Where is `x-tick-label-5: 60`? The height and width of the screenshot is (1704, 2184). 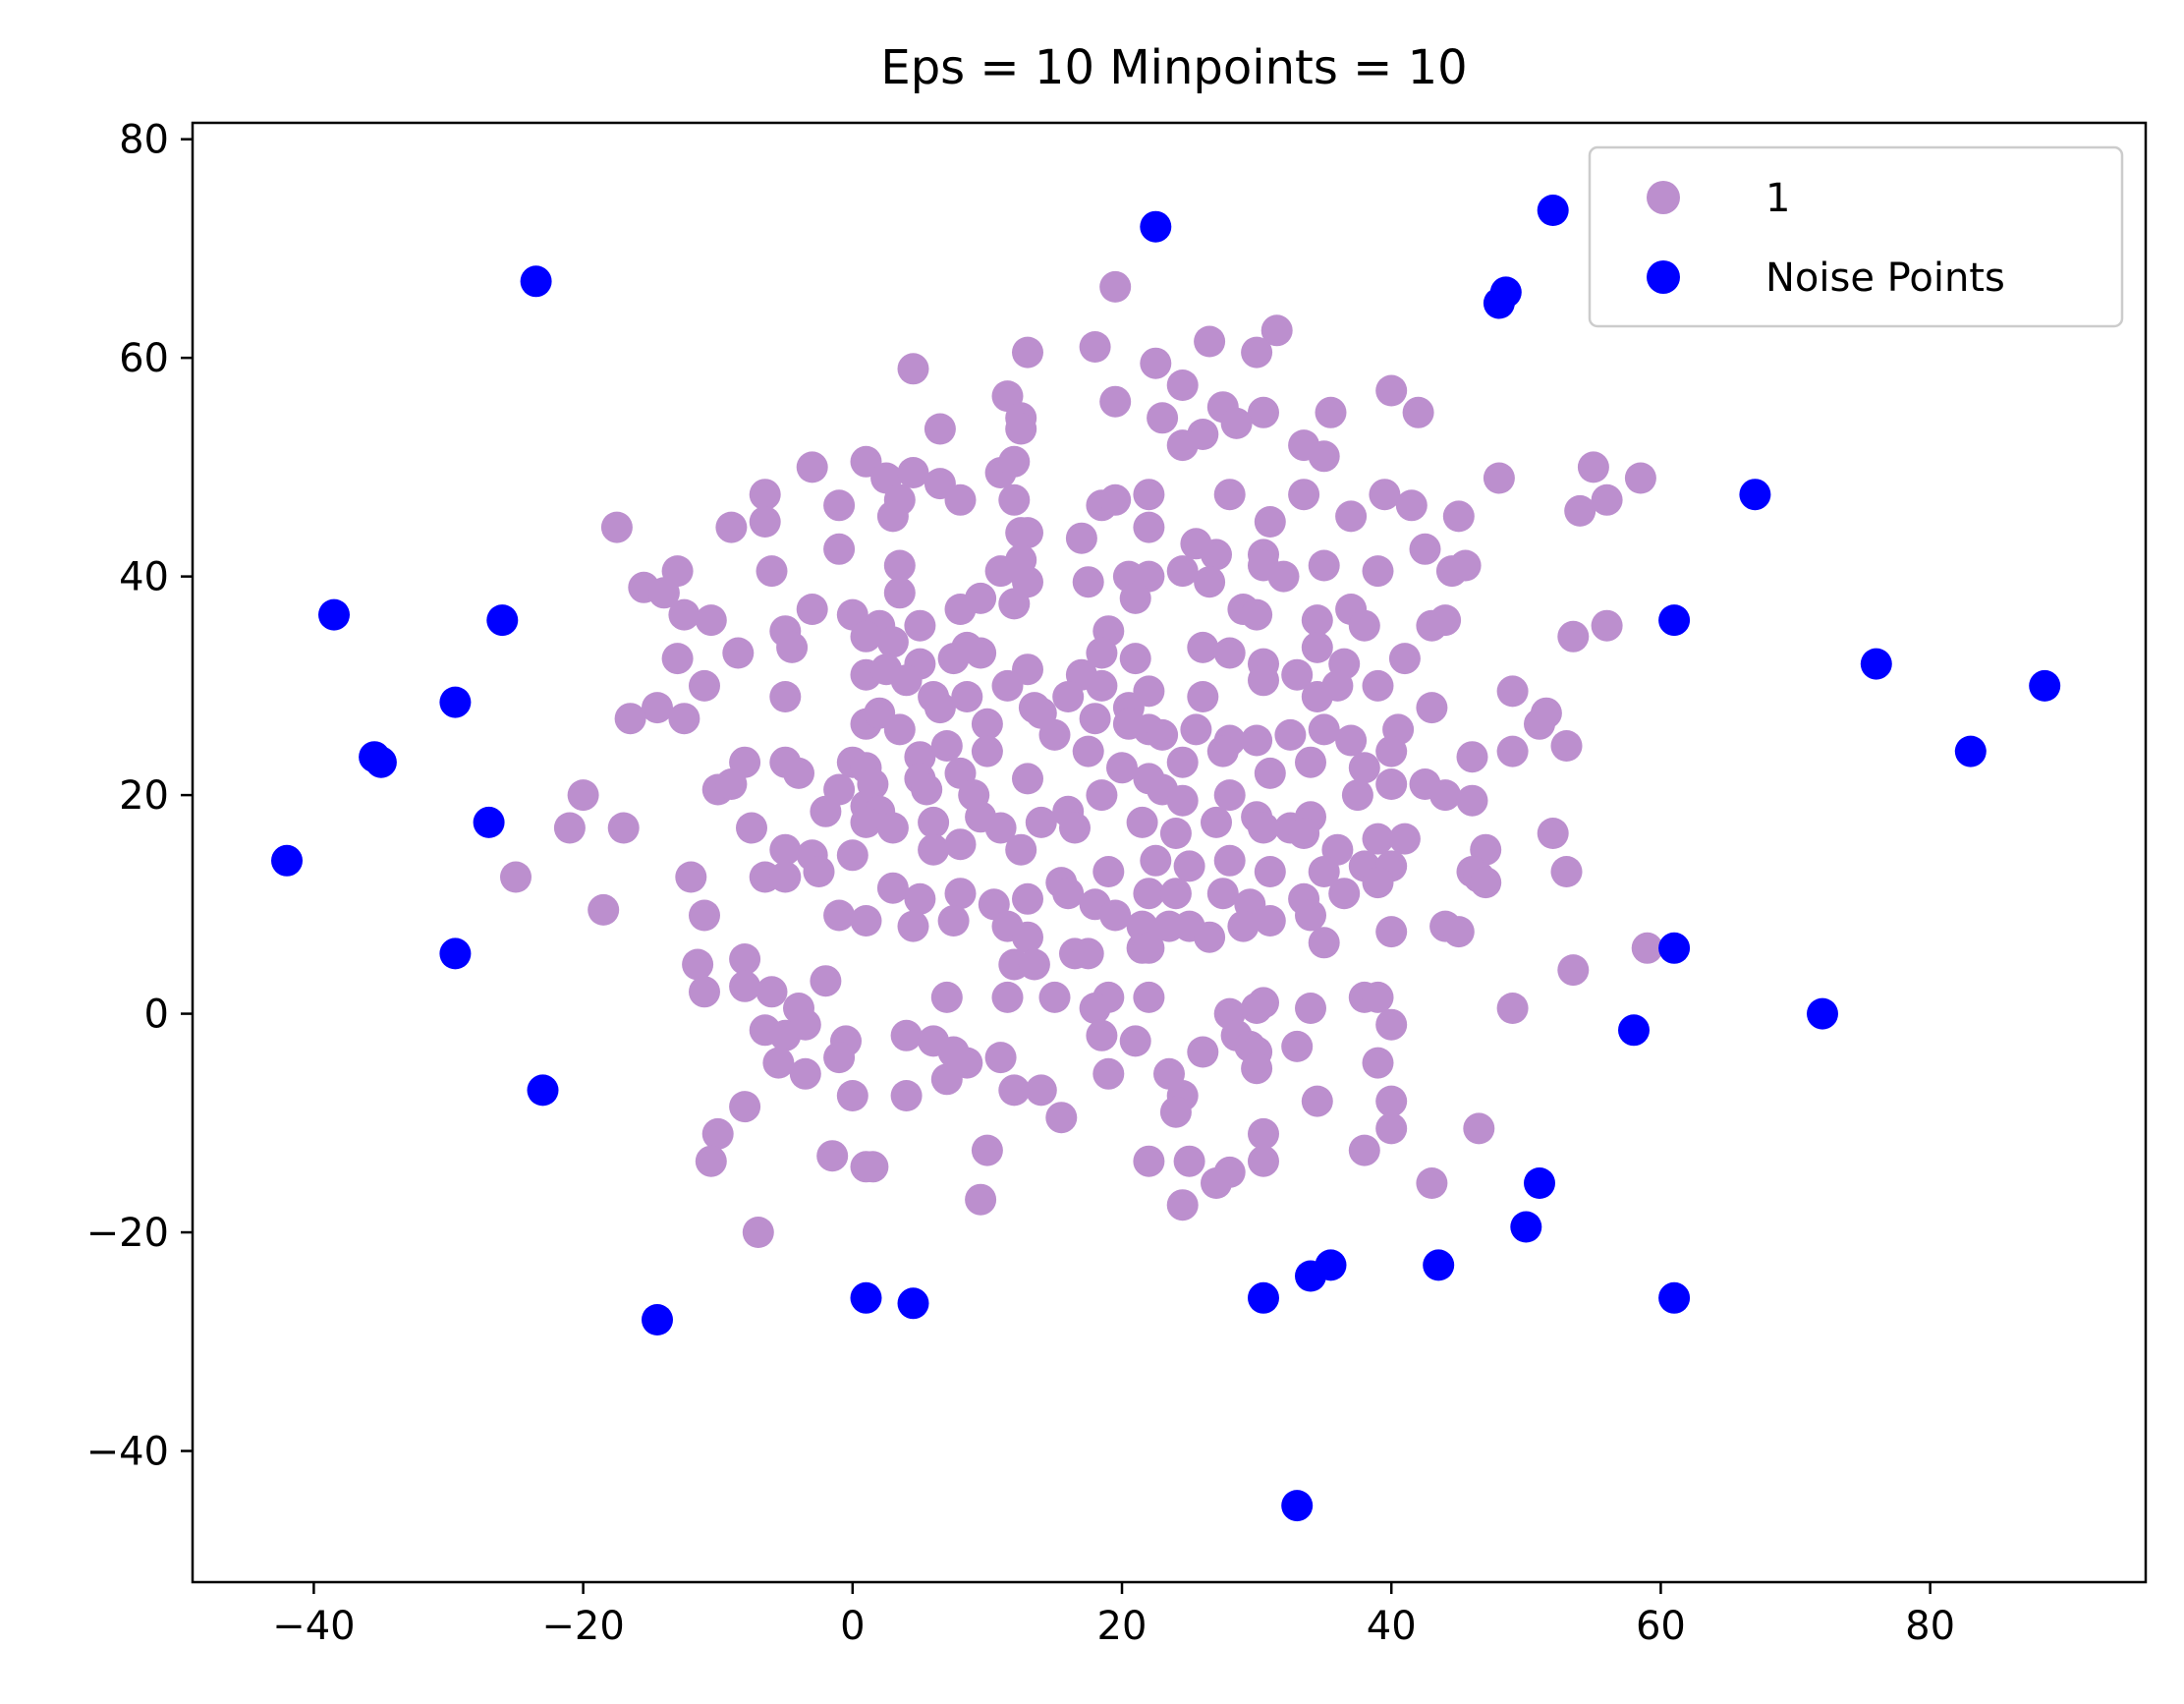 x-tick-label-5: 60 is located at coordinates (1661, 1626).